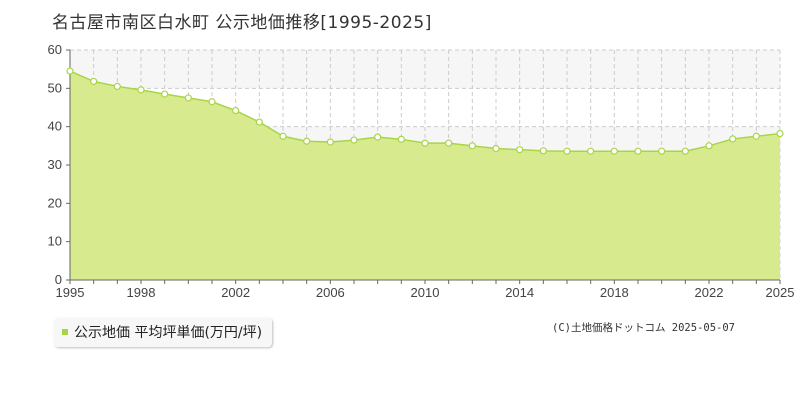  I want to click on x-tick-label: 1995, so click(70, 292).